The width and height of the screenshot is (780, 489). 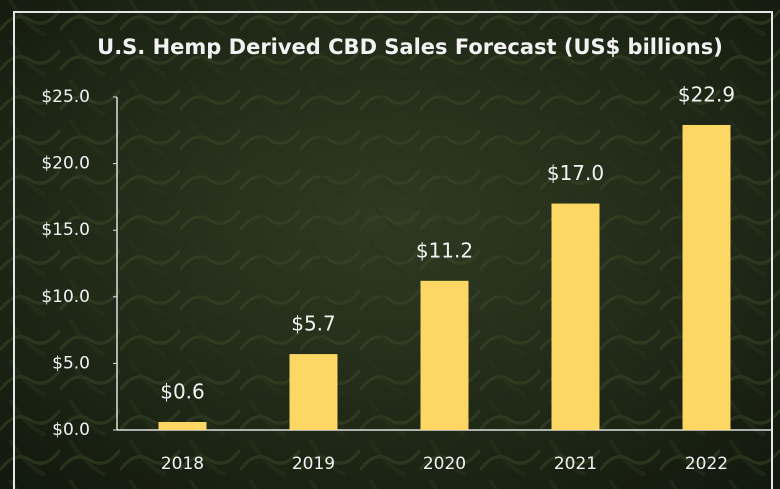 I want to click on value-label: $17.0, so click(x=575, y=173).